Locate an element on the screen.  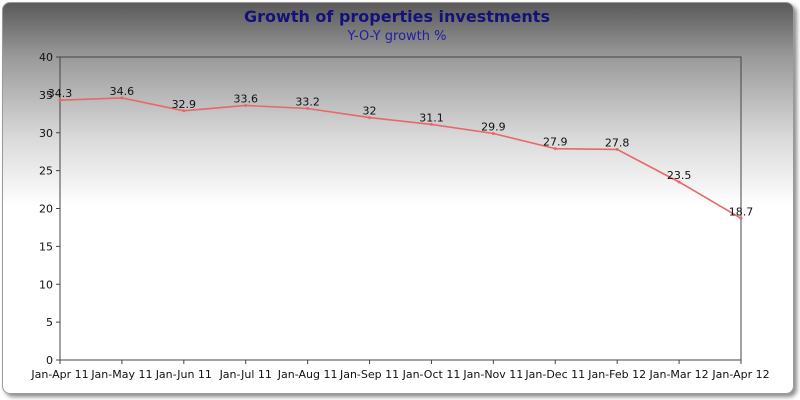
data-label: 27.9 is located at coordinates (555, 142).